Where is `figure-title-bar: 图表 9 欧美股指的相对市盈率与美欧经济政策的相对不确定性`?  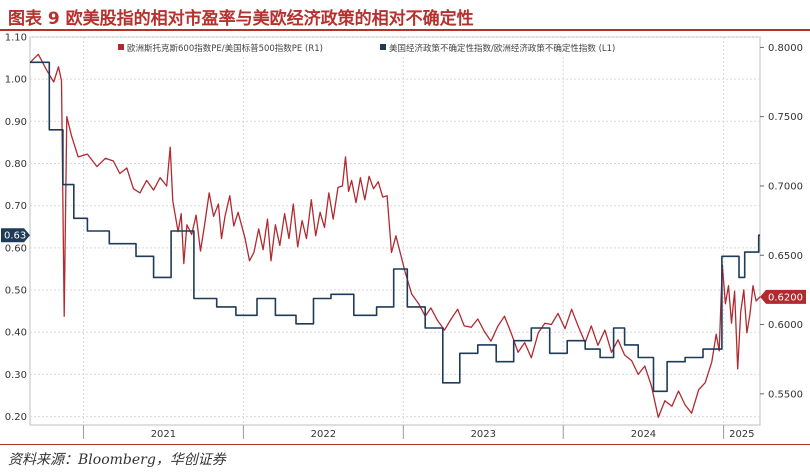
figure-title-bar: 图表 9 欧美股指的相对市盈率与美欧经济政策的相对不确定性 is located at coordinates (405, 15).